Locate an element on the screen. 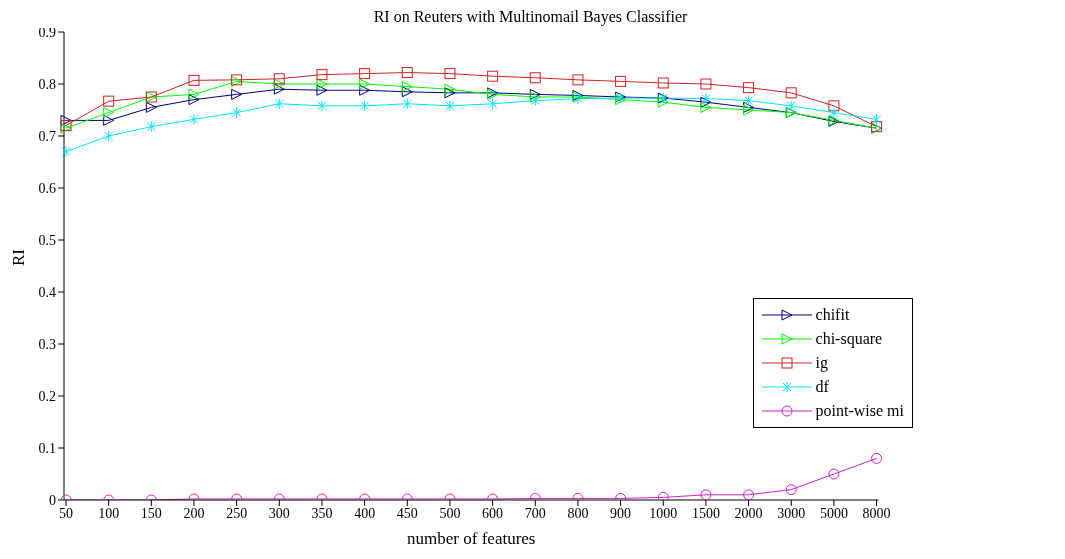 Image resolution: width=1065 pixels, height=559 pixels. legend-label: df is located at coordinates (822, 387).